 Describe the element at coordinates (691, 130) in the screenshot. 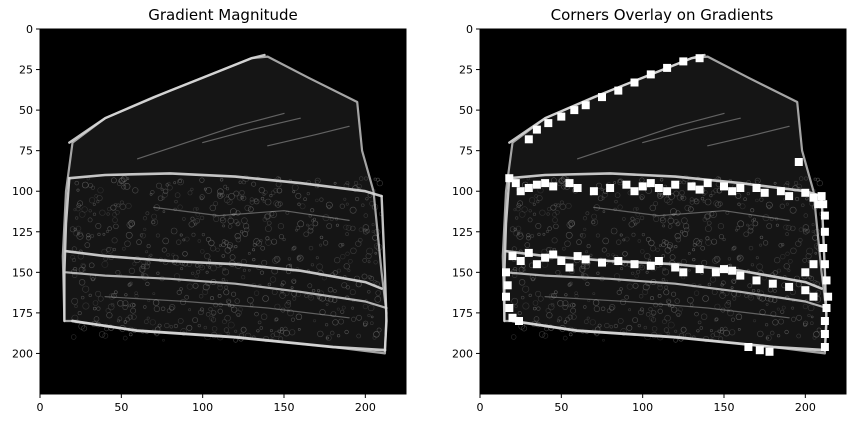

I see `inner-edge` at that location.